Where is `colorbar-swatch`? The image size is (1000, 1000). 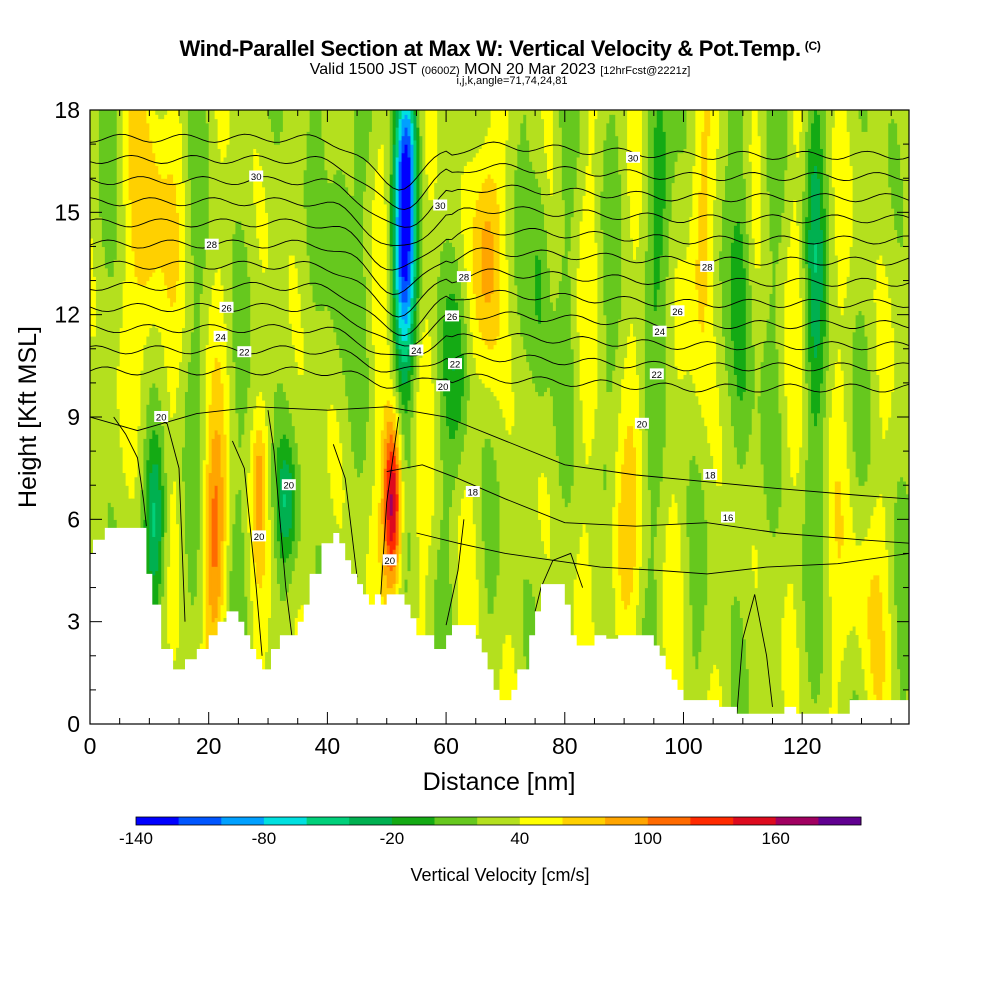 colorbar-swatch is located at coordinates (541, 821).